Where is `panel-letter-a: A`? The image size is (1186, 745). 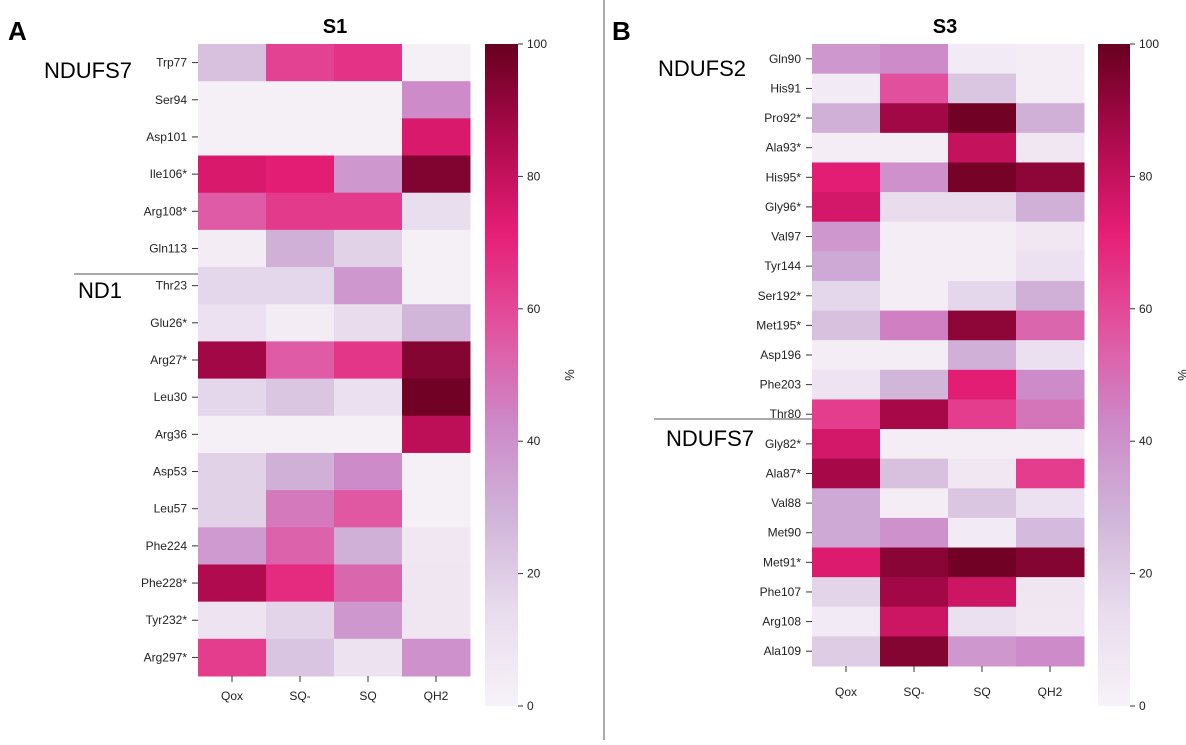
panel-letter-a: A is located at coordinates (17, 31).